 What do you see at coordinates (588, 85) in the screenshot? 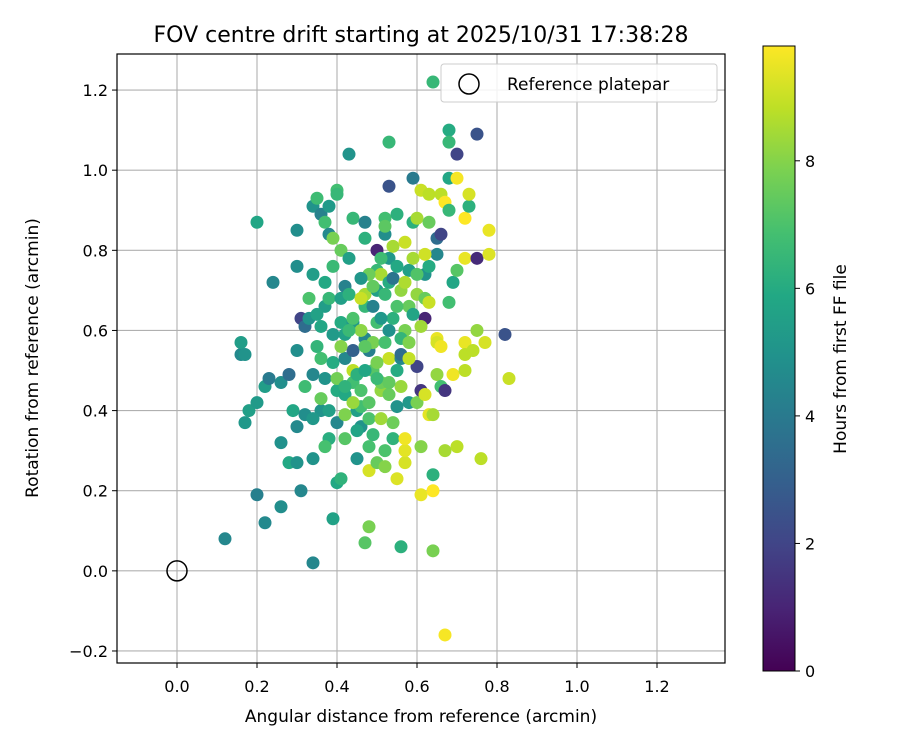
I see `legend-label: Reference platepar` at bounding box center [588, 85].